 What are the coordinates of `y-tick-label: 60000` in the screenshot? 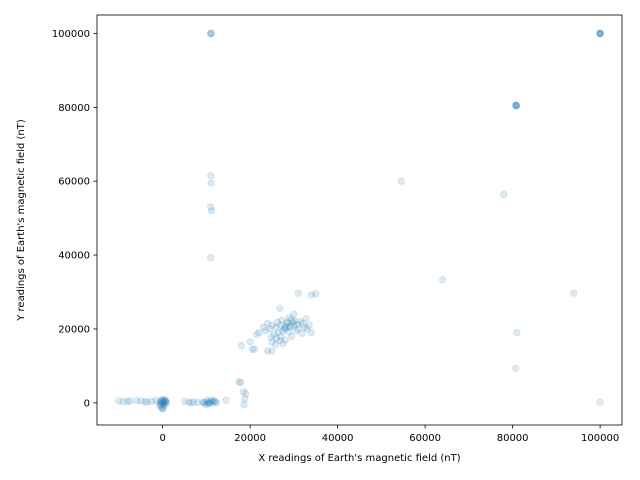 It's located at (74, 182).